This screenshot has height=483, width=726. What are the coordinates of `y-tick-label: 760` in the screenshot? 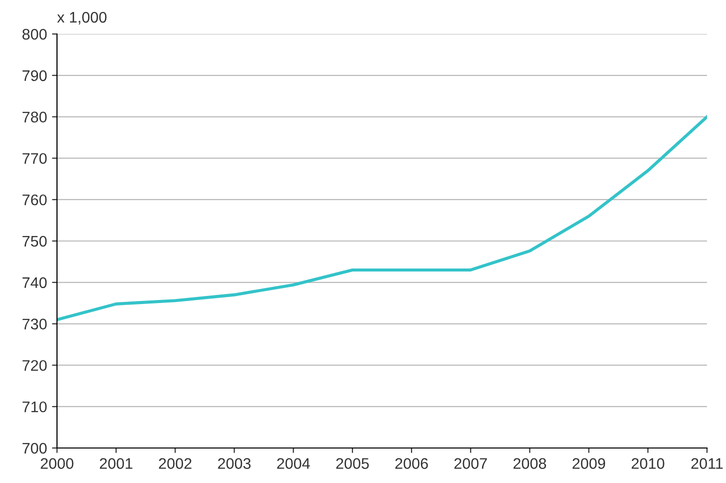 It's located at (34, 200).